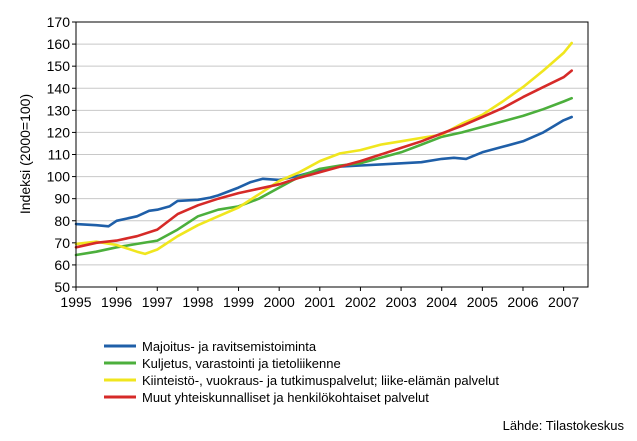  Describe the element at coordinates (62, 221) in the screenshot. I see `y-tick-label: 80` at that location.